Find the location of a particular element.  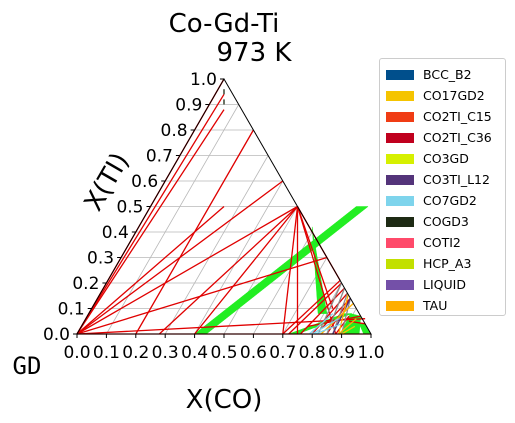

y-tick-label-4: 0.4 is located at coordinates (115, 233).